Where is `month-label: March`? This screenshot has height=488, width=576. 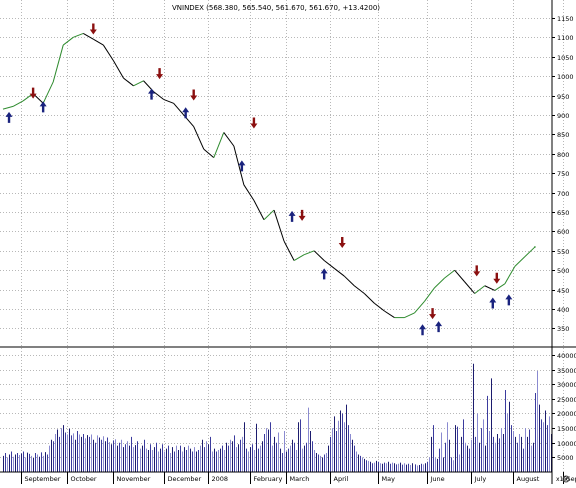 month-label: March is located at coordinates (300, 479).